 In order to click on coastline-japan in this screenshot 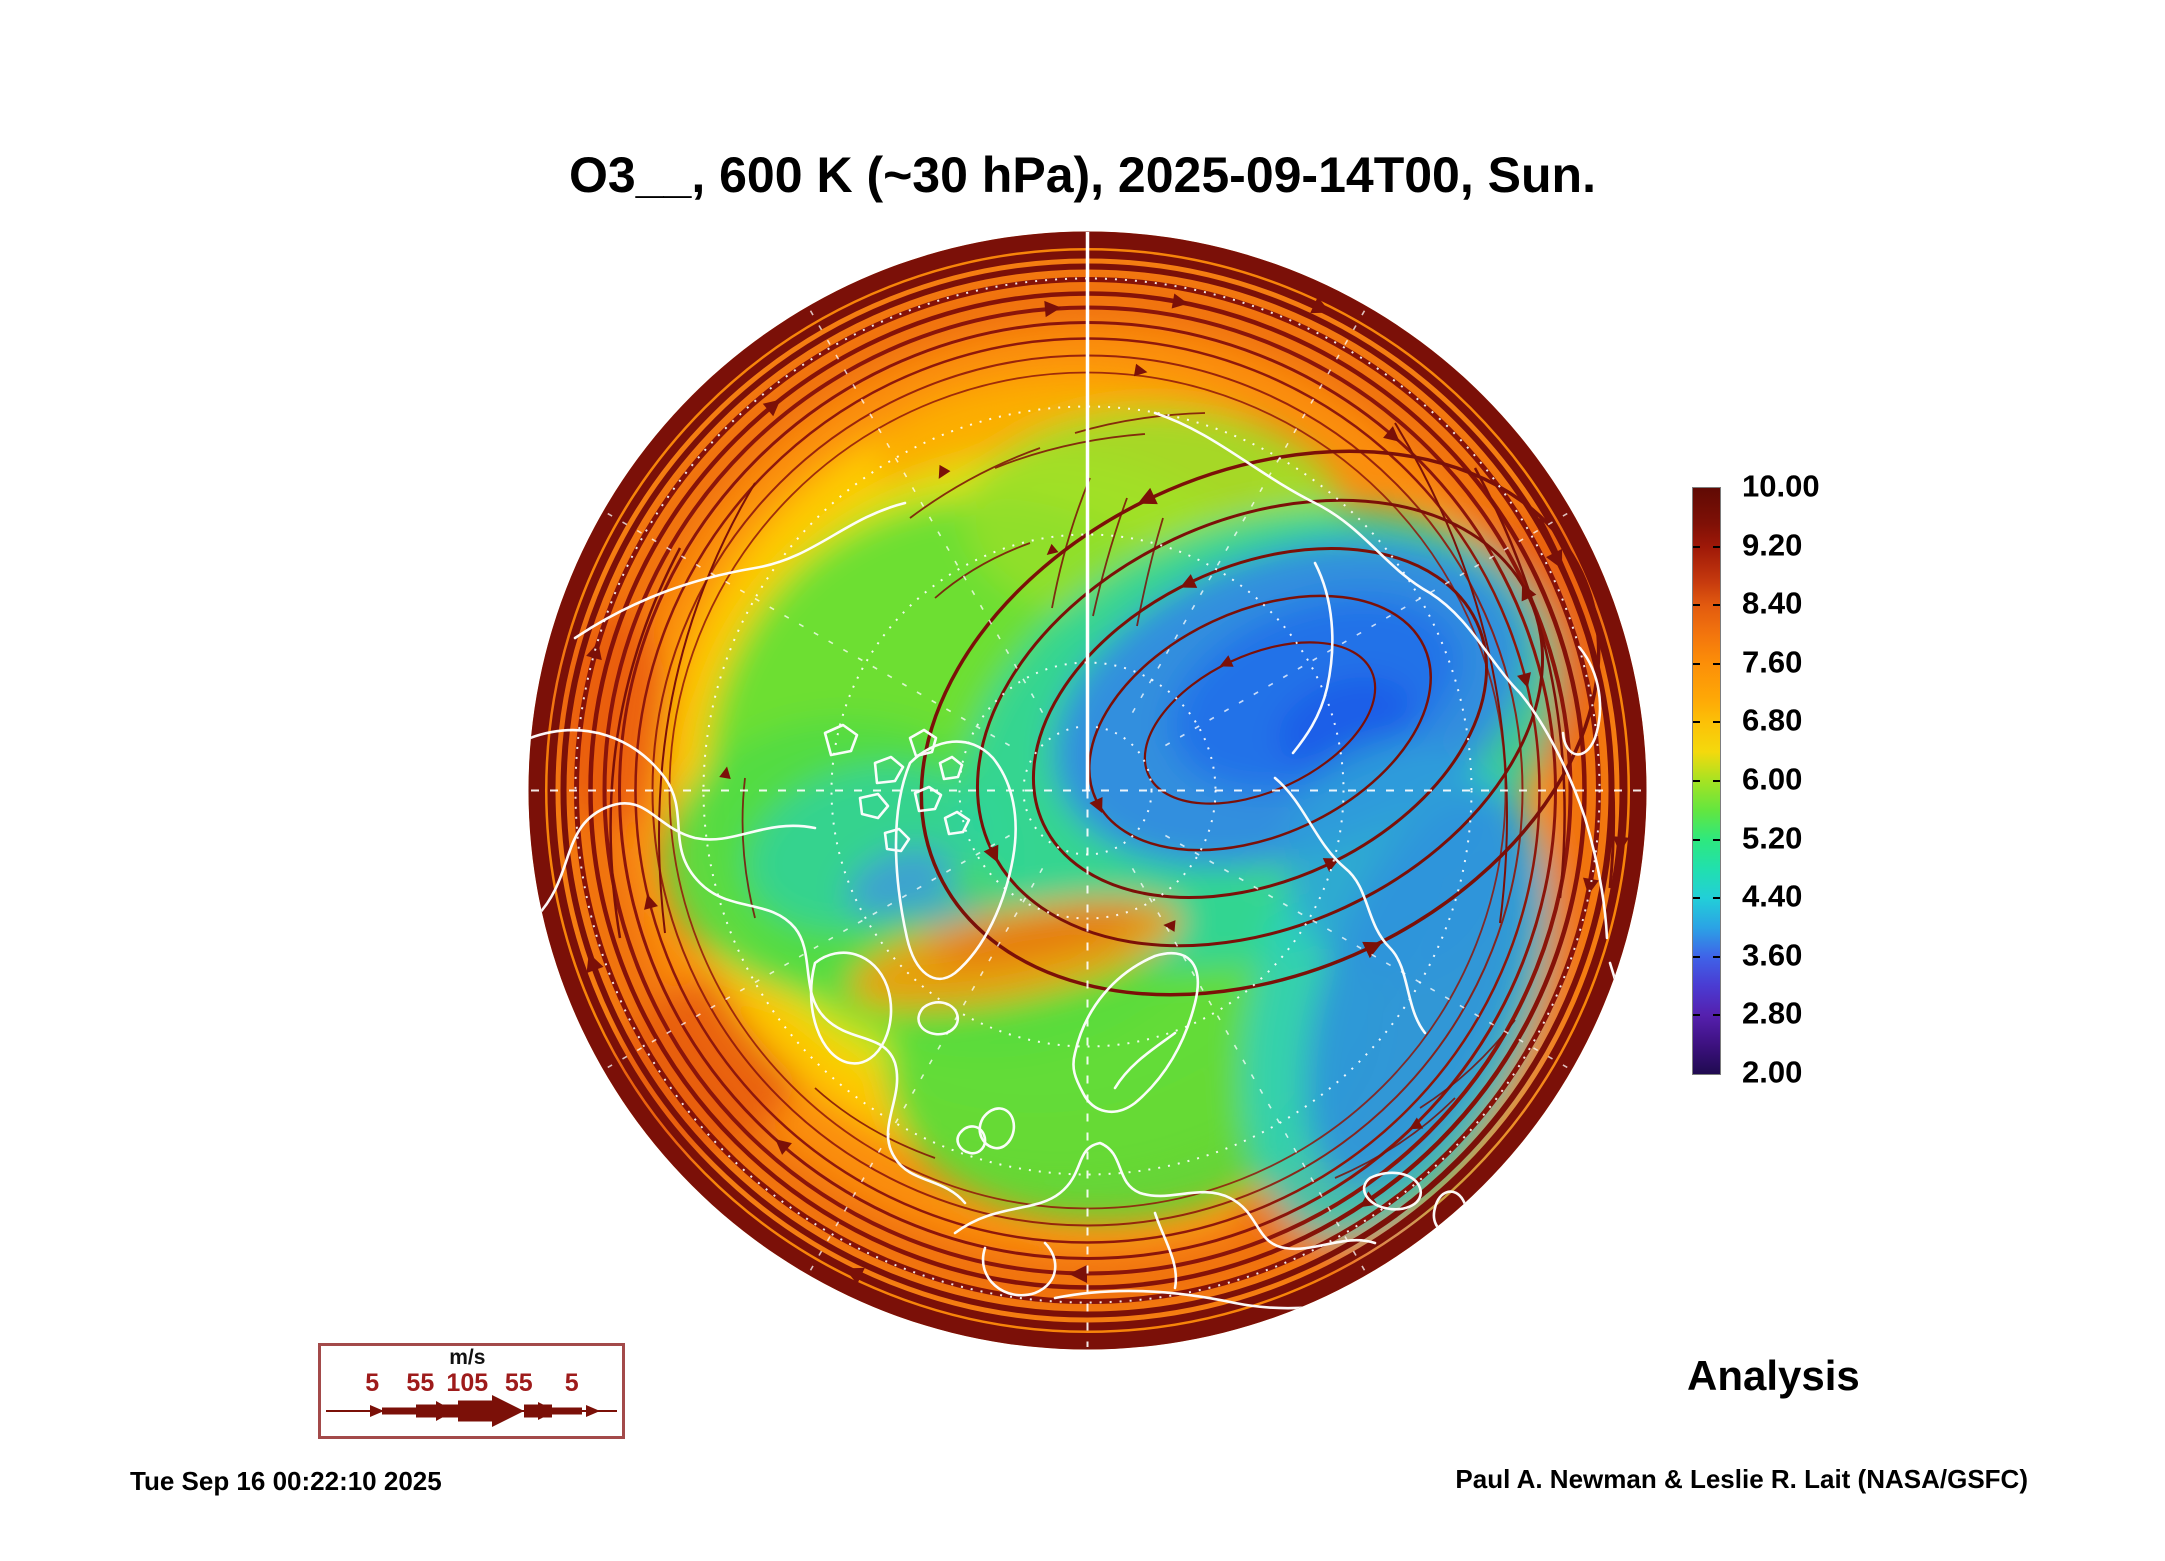, I will do `click(1582, 1092)`.